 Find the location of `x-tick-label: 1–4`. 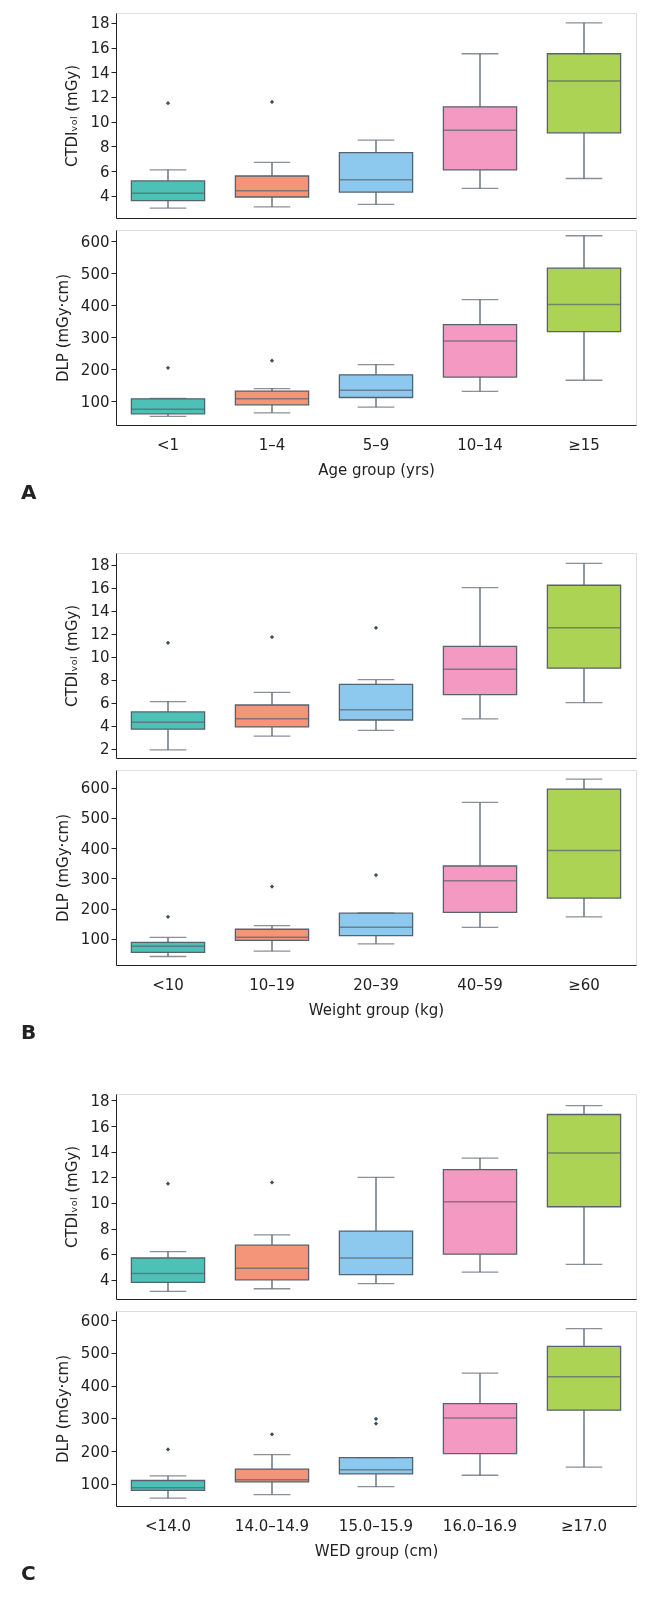

x-tick-label: 1–4 is located at coordinates (272, 444).